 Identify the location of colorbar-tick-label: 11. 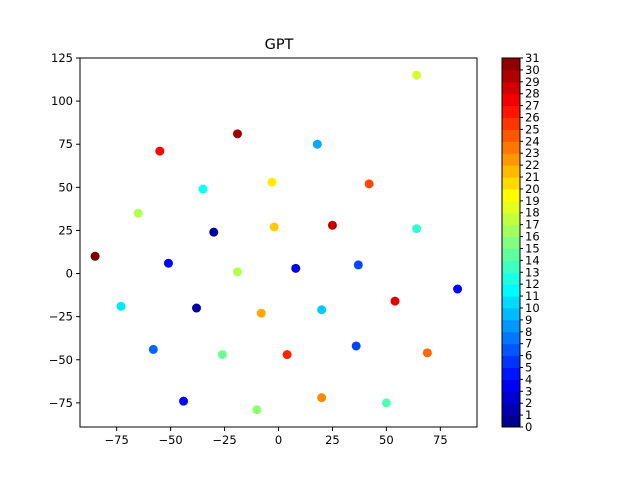
(532, 296).